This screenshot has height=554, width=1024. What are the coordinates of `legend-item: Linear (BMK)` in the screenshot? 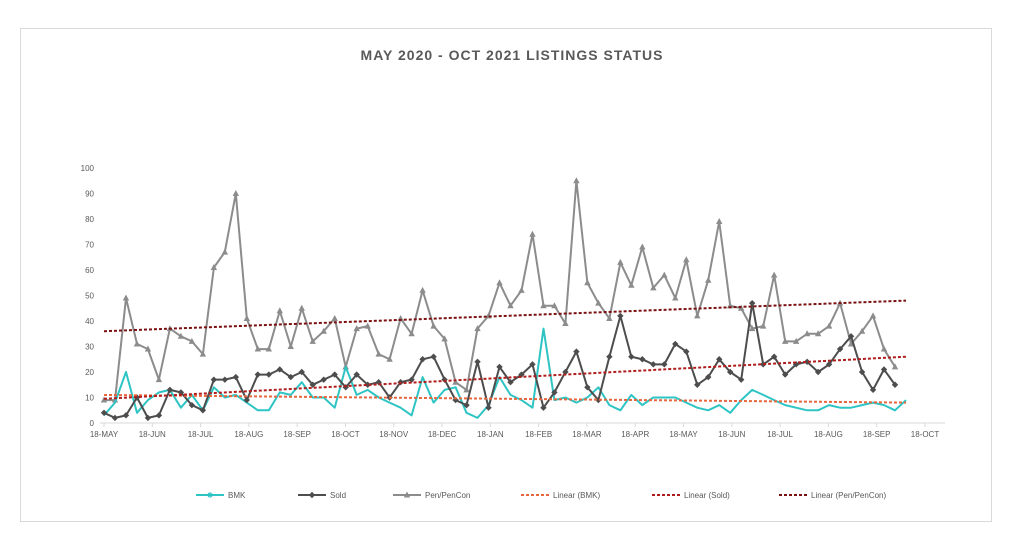 It's located at (560, 495).